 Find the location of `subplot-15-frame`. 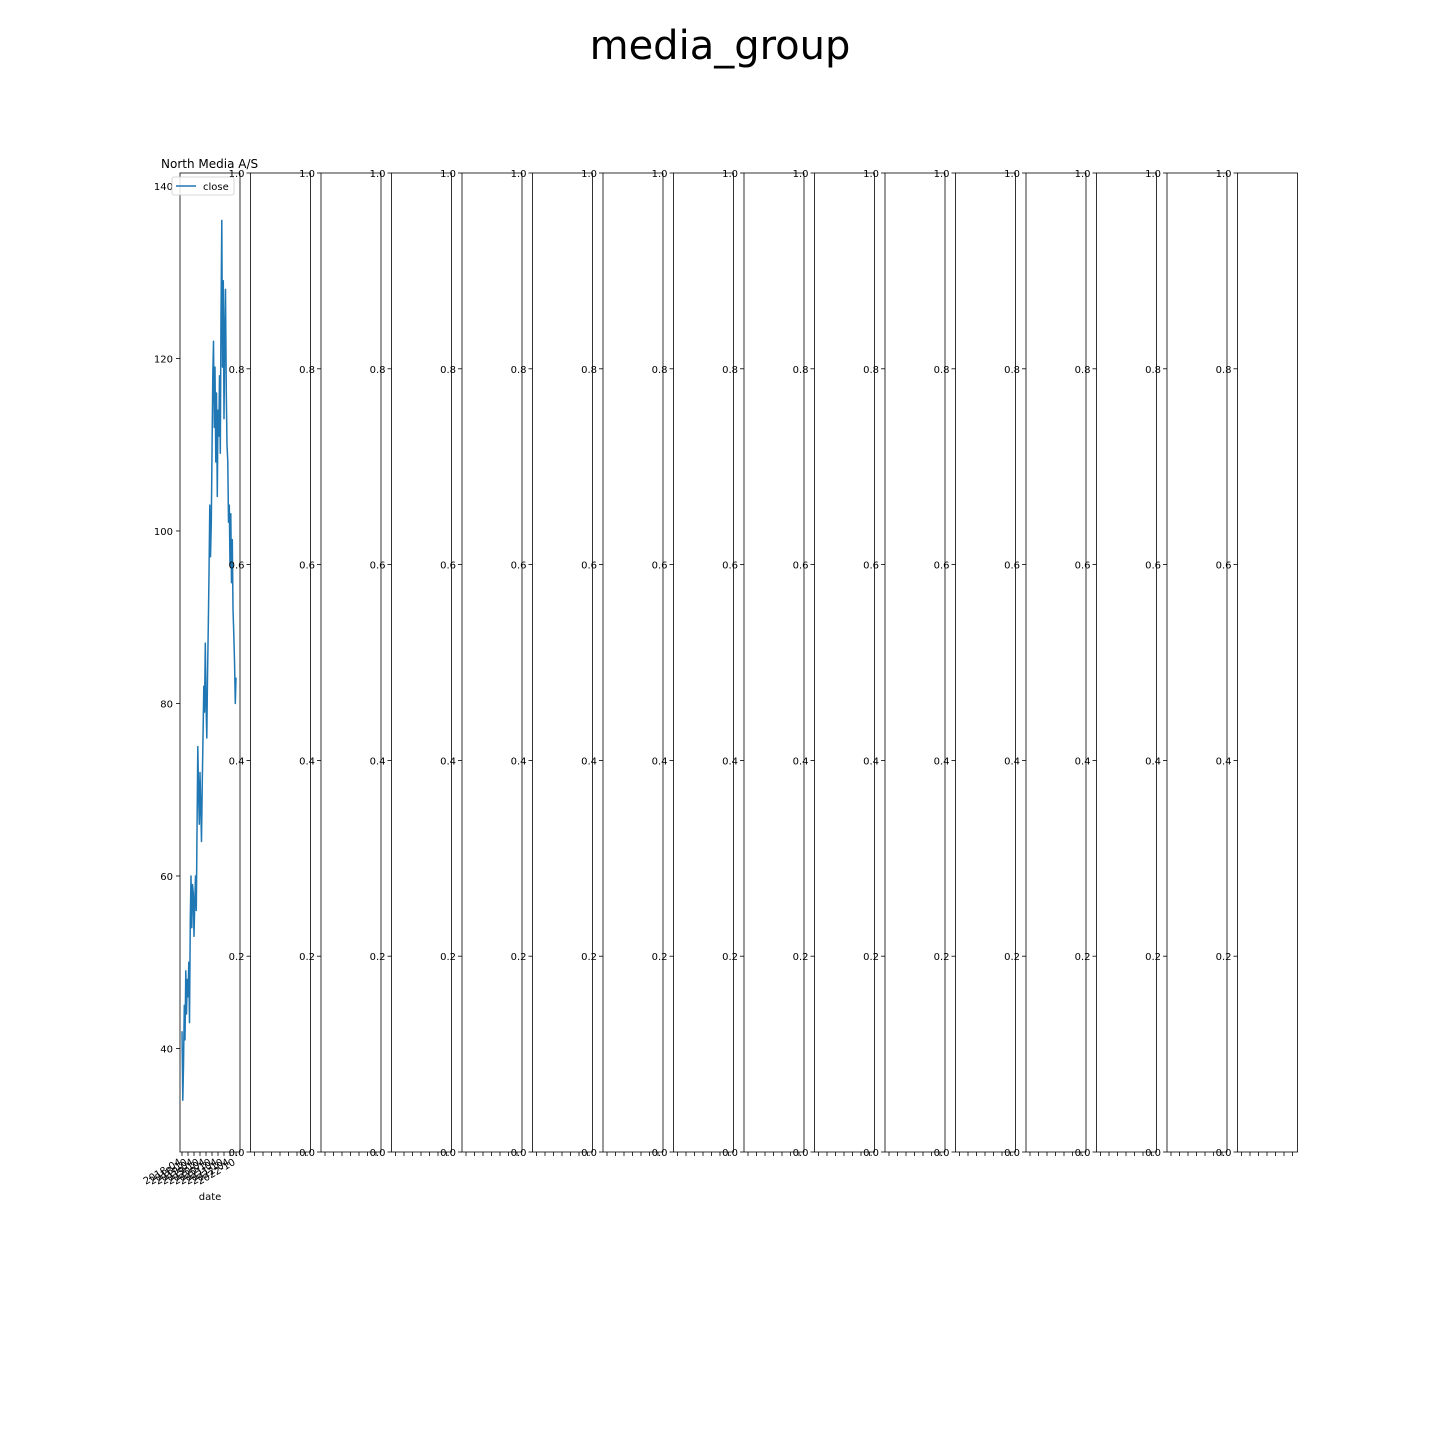

subplot-15-frame is located at coordinates (1197, 662).